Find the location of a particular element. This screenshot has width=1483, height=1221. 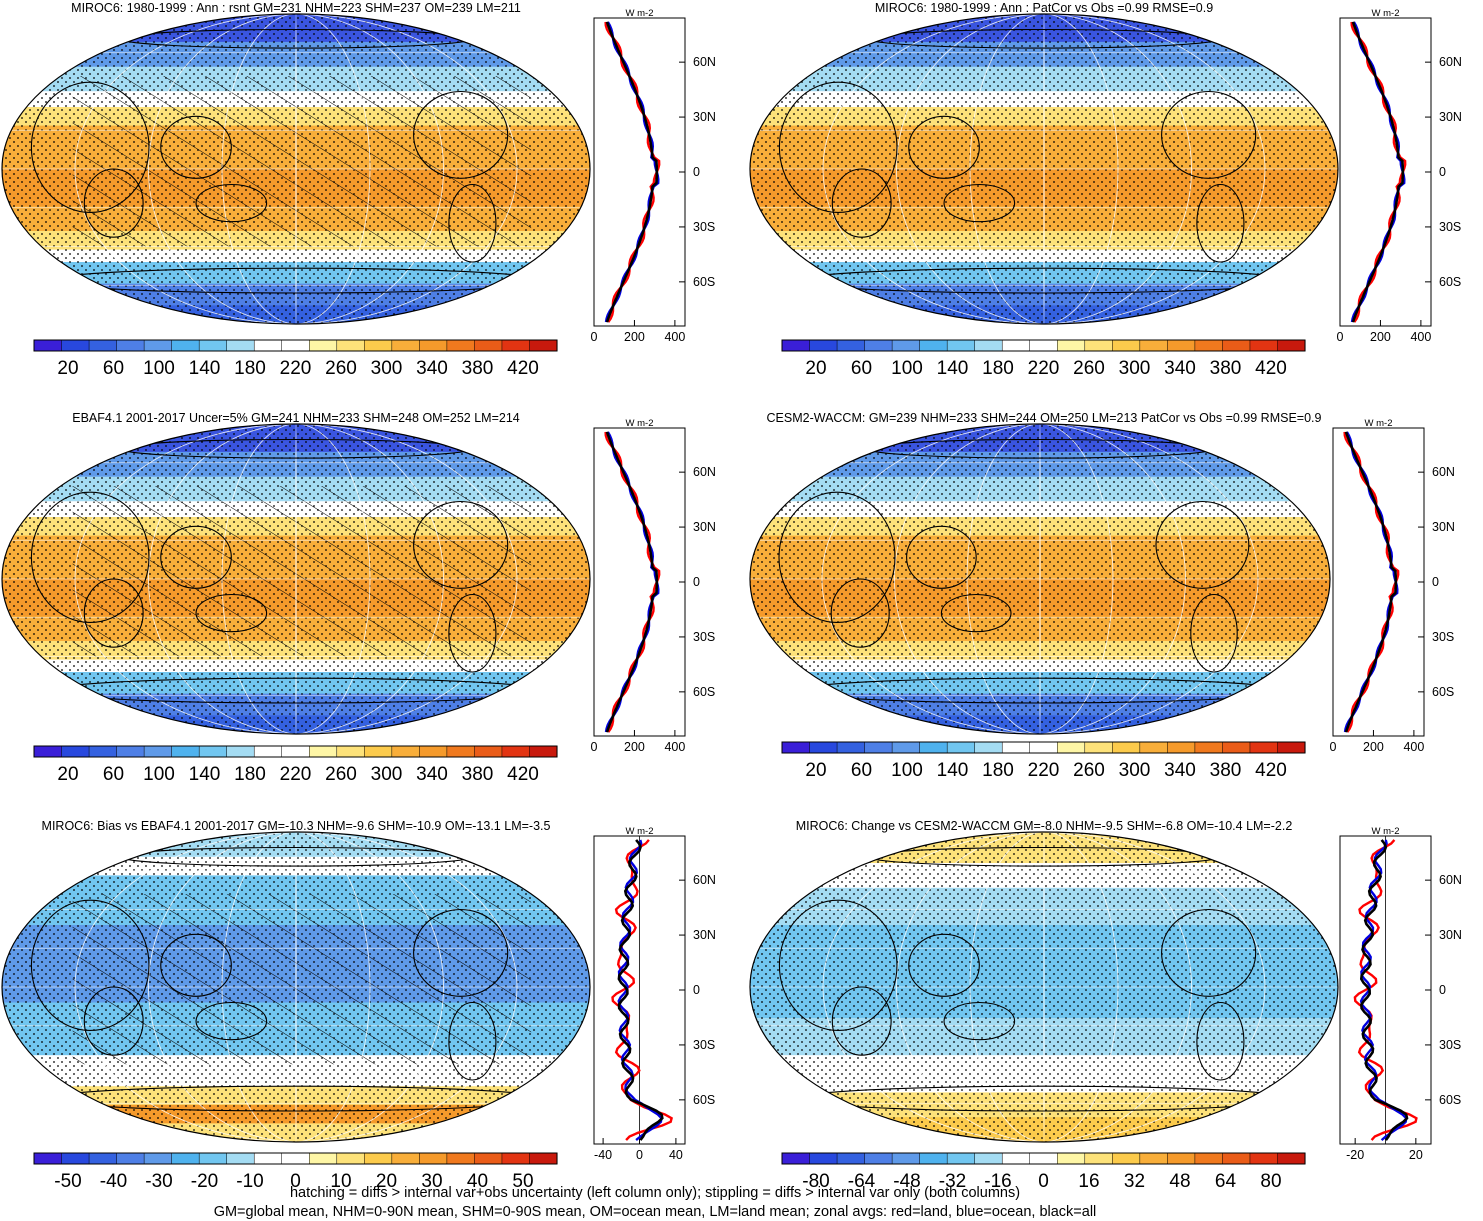

zonal-mean-plot: W m-2 60N 30N 0 30S 60S -20 20 is located at coordinates (1400, 994).